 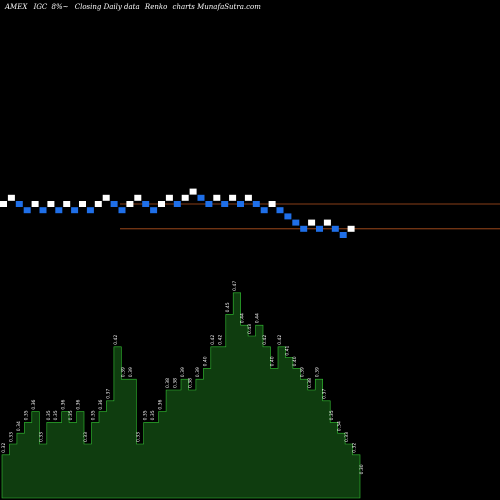 I want to click on exchange-label: AMEX, so click(x=16, y=7).